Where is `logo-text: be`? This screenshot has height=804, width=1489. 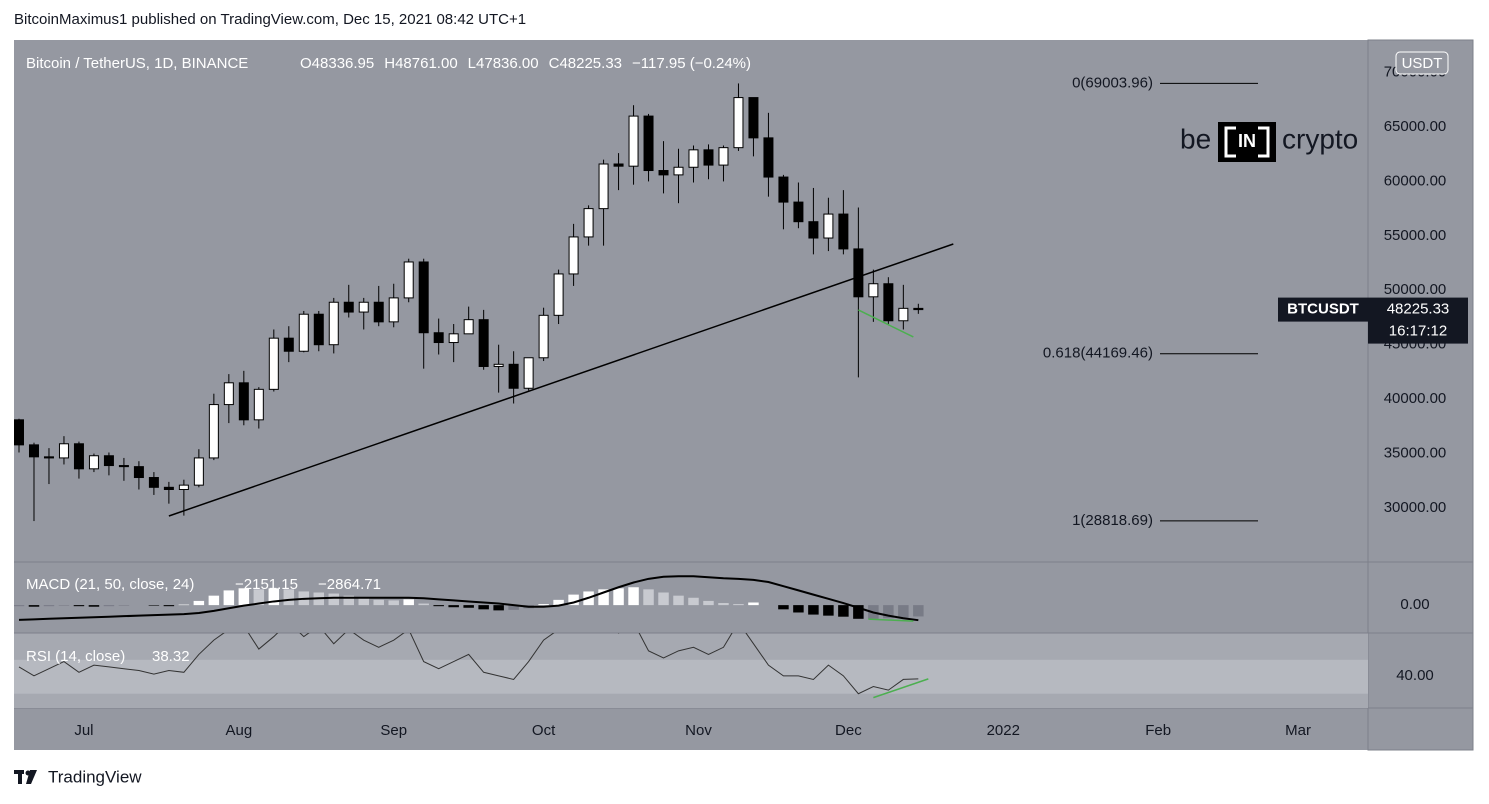
logo-text: be is located at coordinates (1195, 138).